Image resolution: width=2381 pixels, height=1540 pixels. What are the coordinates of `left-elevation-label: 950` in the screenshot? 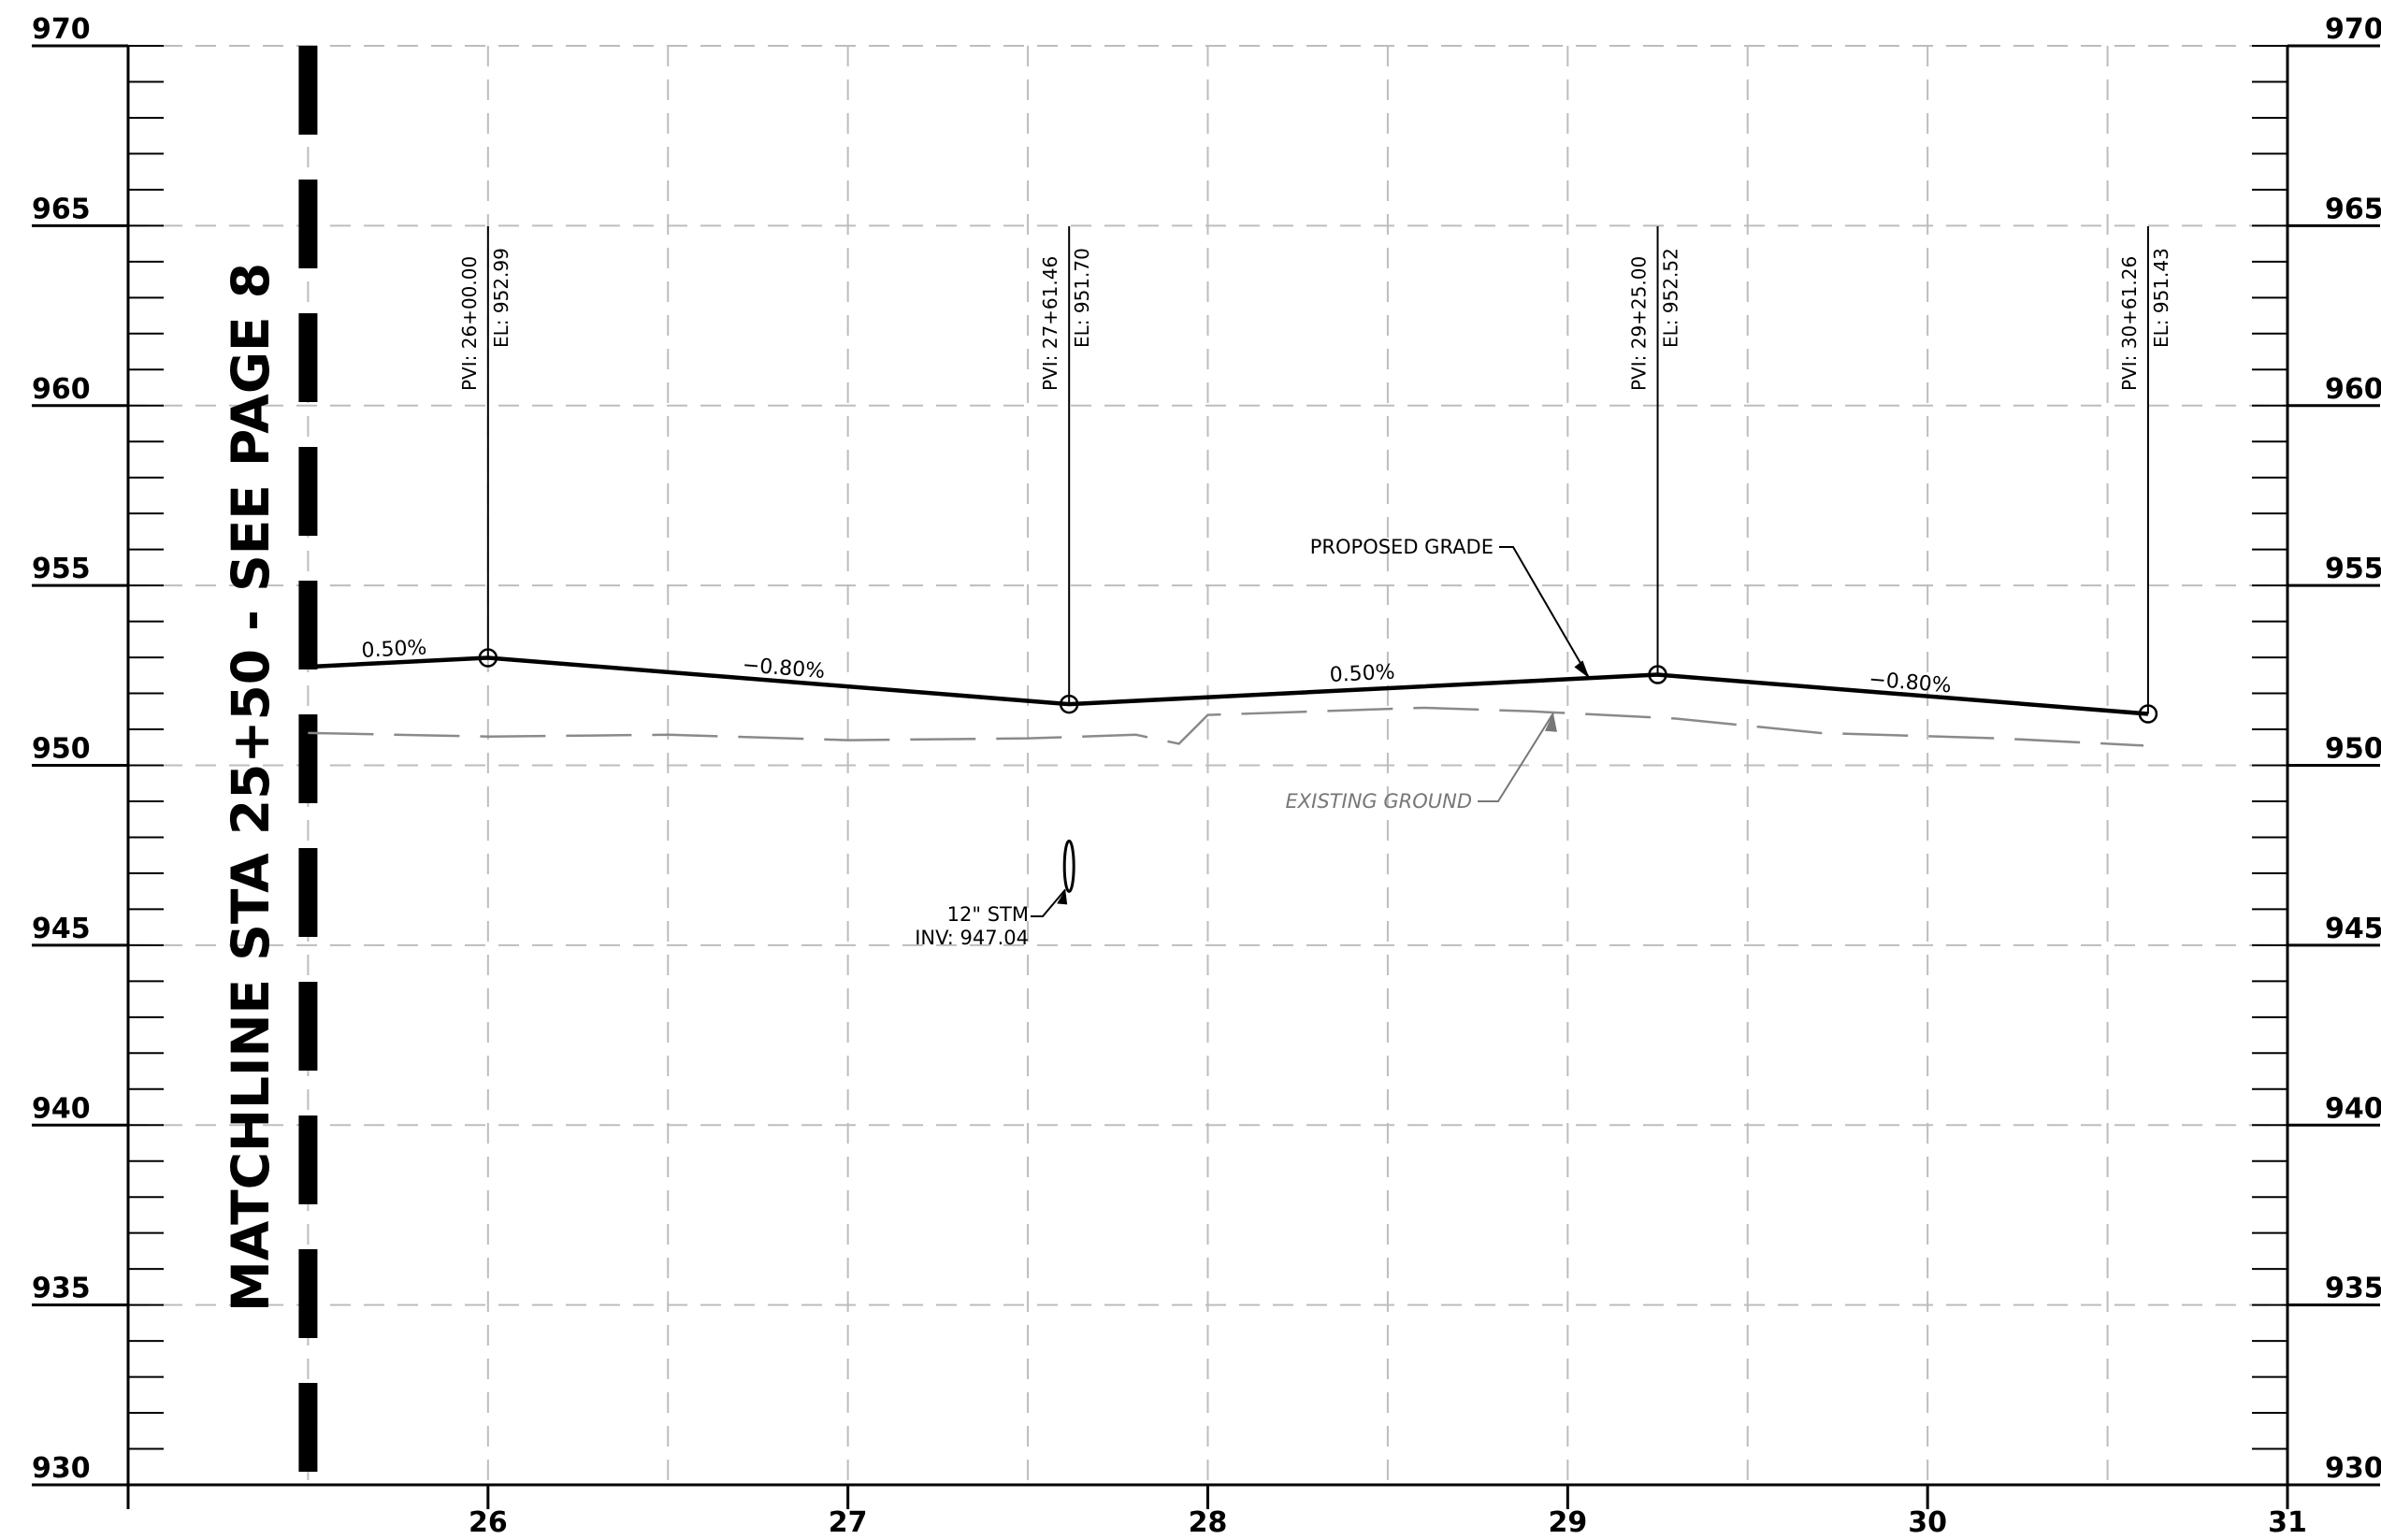 It's located at (61, 749).